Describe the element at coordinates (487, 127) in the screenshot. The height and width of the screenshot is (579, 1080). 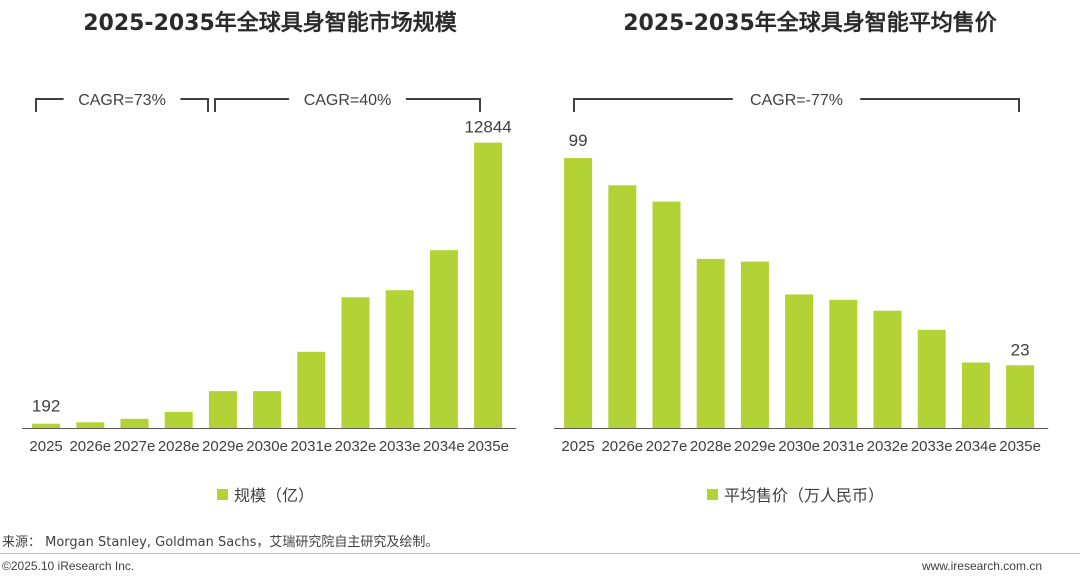
I see `data-label-last: 12844` at that location.